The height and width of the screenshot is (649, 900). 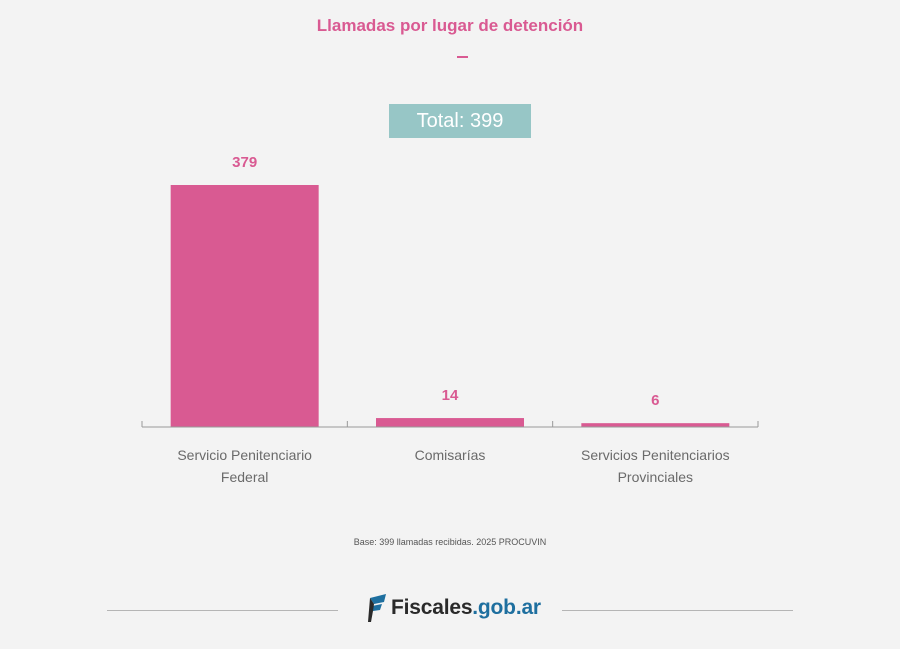 I want to click on chart-title: Llamadas por lugar de detención, so click(x=450, y=25).